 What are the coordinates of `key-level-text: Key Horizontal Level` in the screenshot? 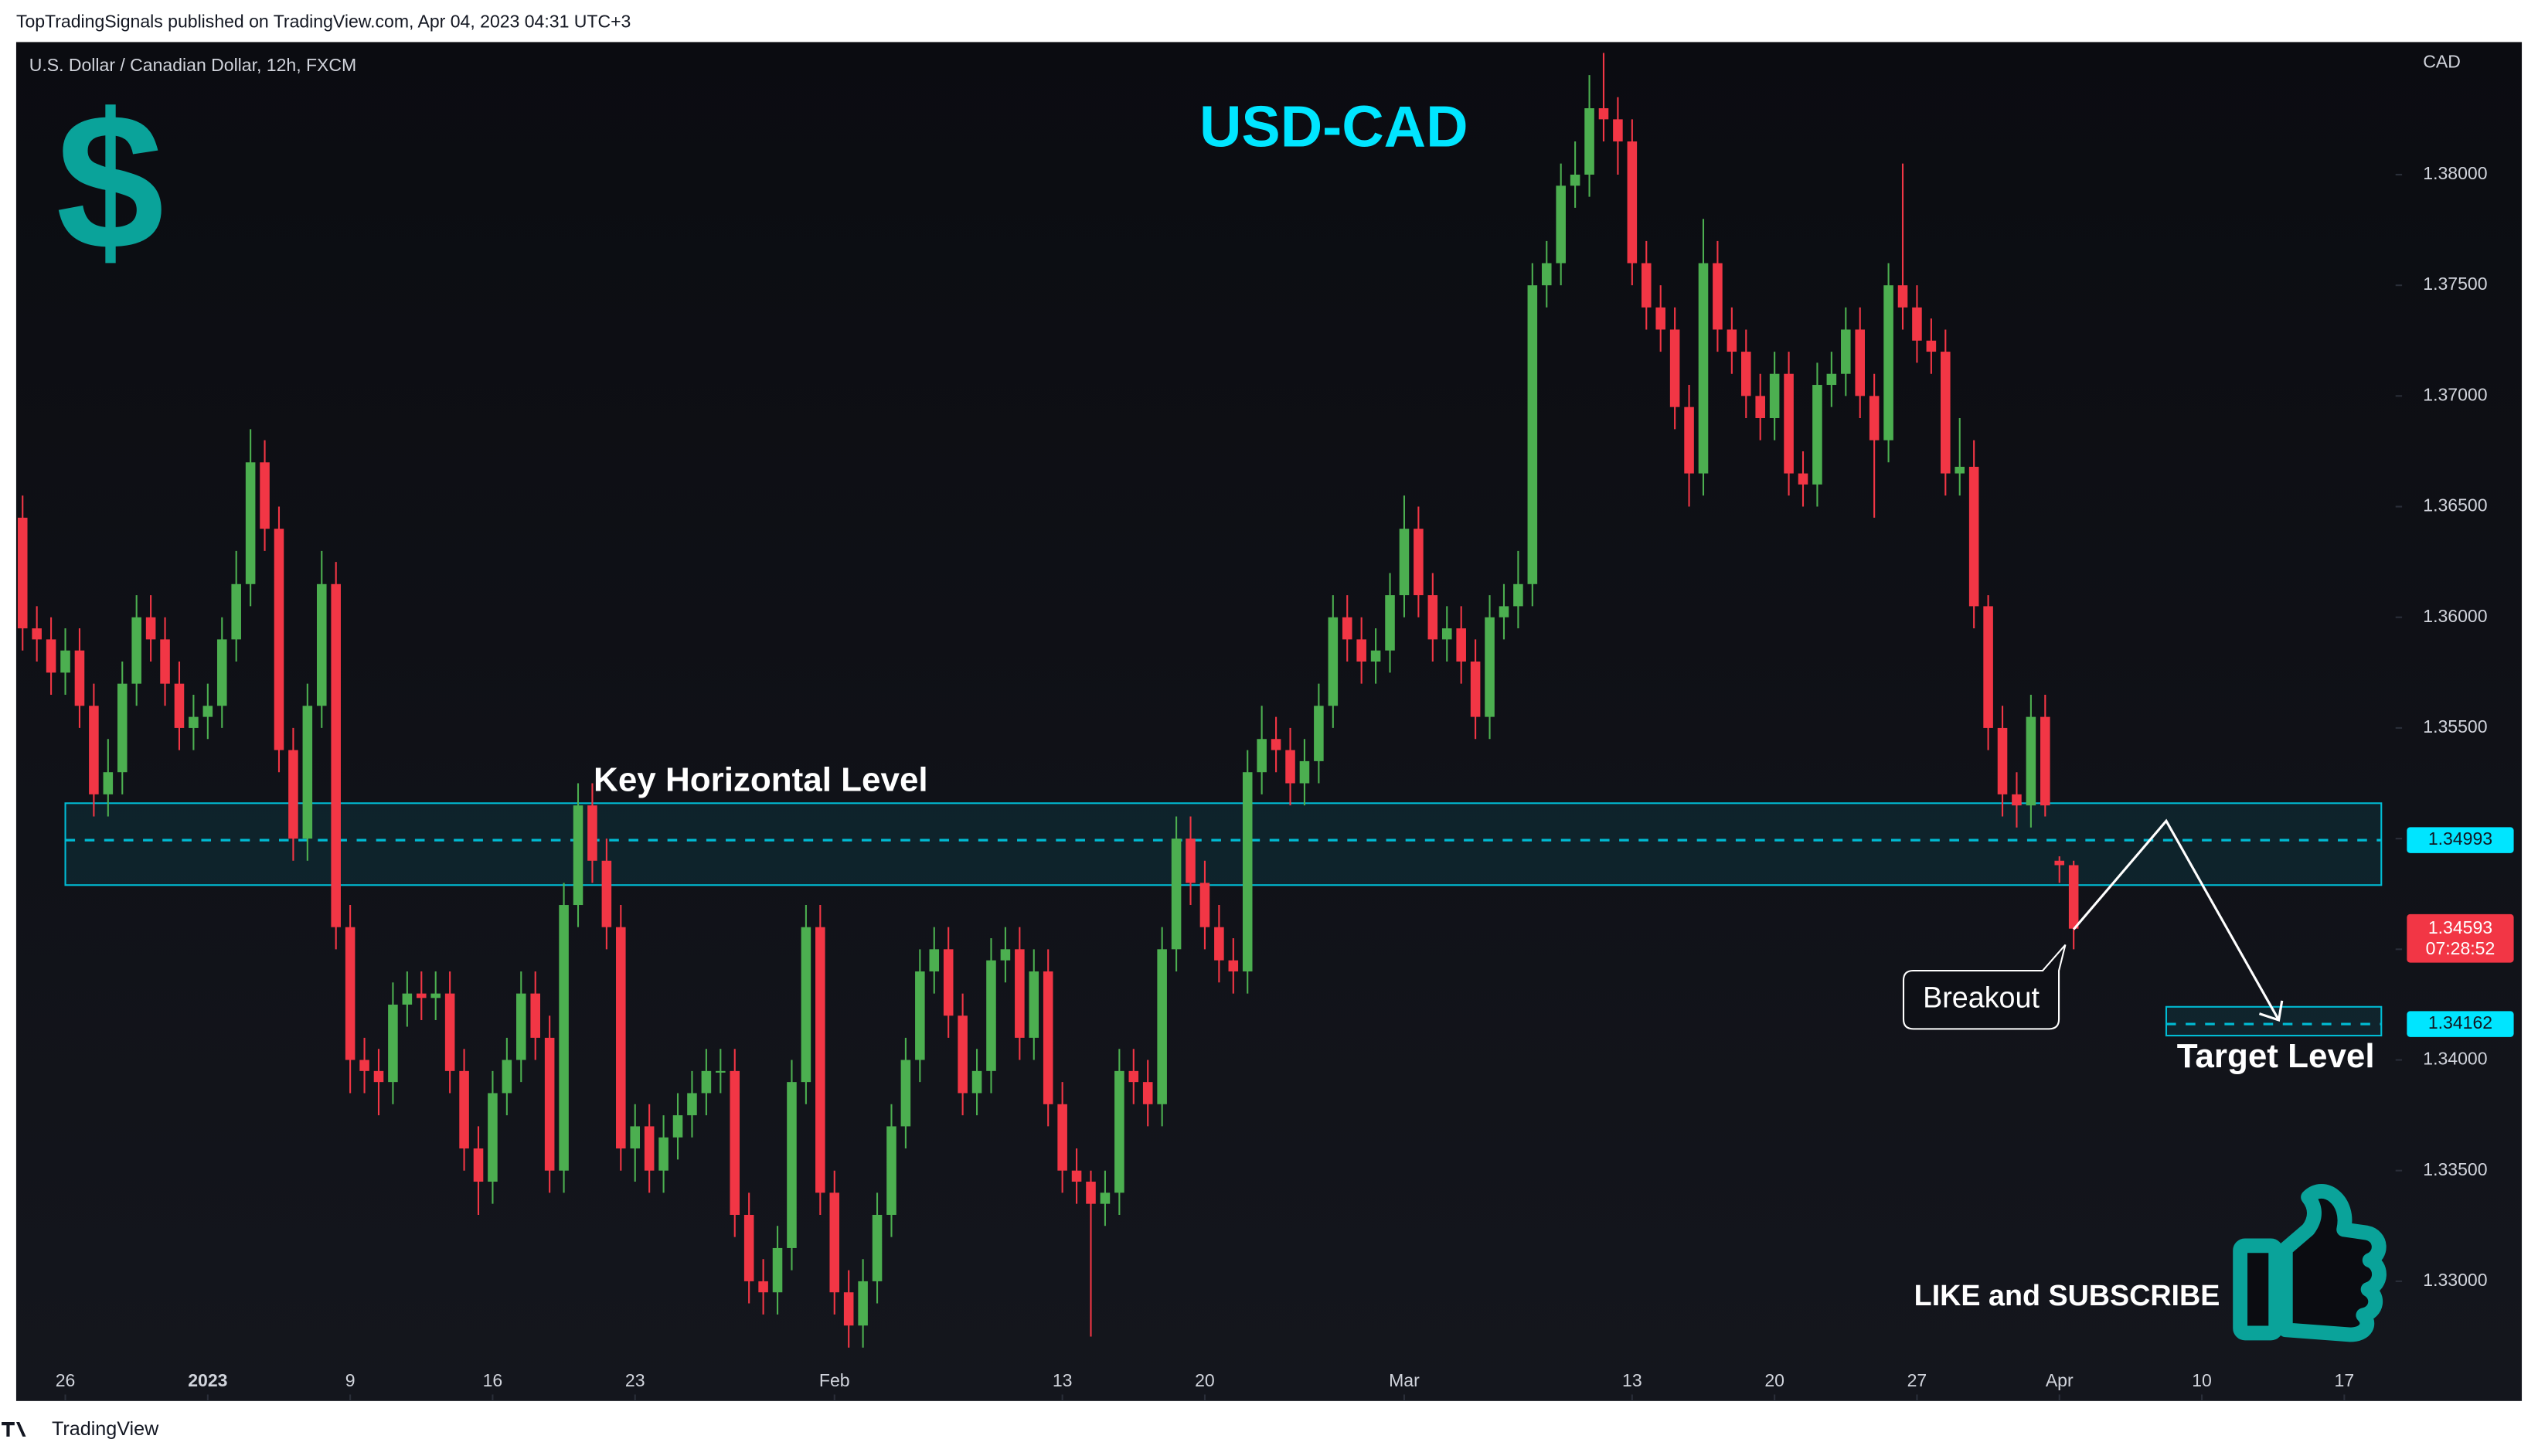 It's located at (761, 780).